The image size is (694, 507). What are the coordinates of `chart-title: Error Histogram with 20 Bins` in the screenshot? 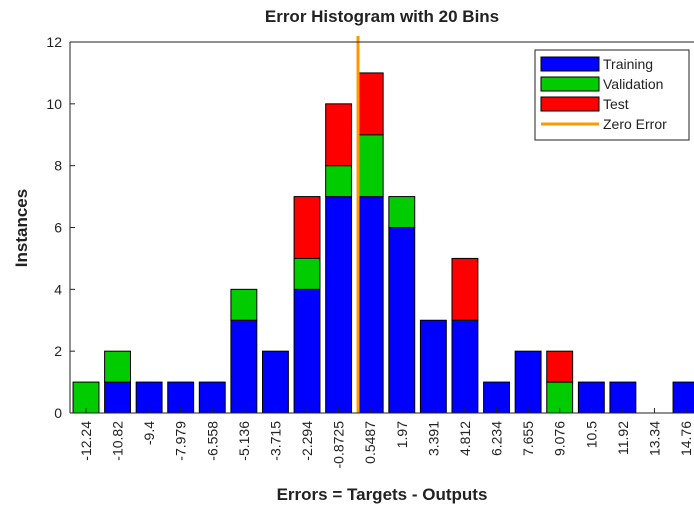 It's located at (382, 16).